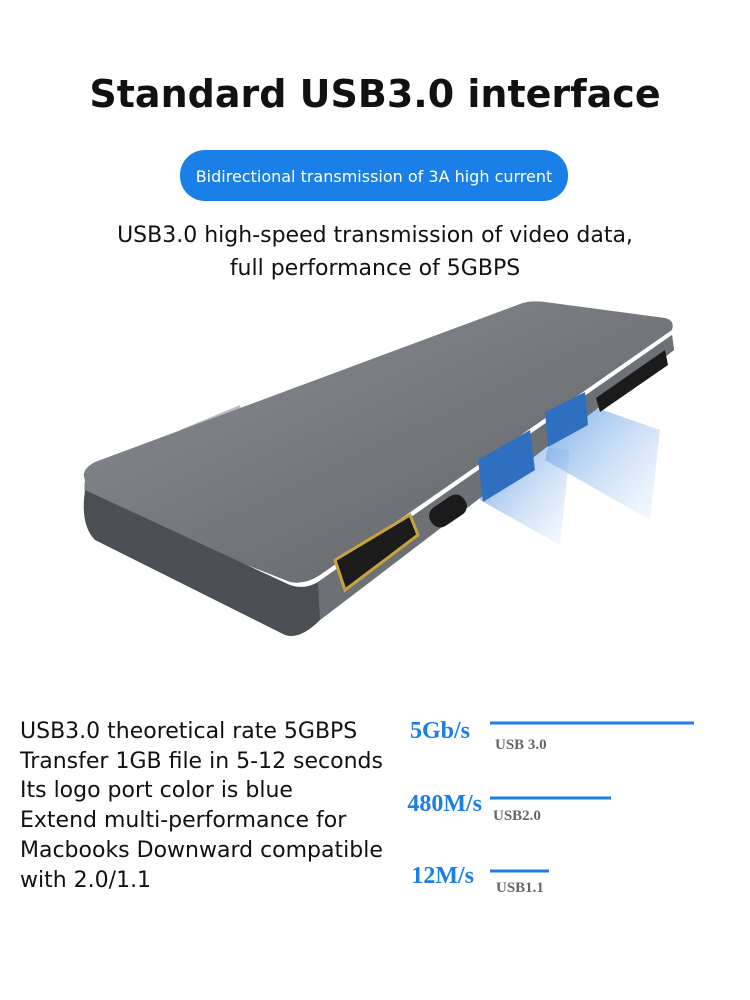 The image size is (750, 1000). Describe the element at coordinates (444, 804) in the screenshot. I see `speed-rate: 480M/s` at that location.